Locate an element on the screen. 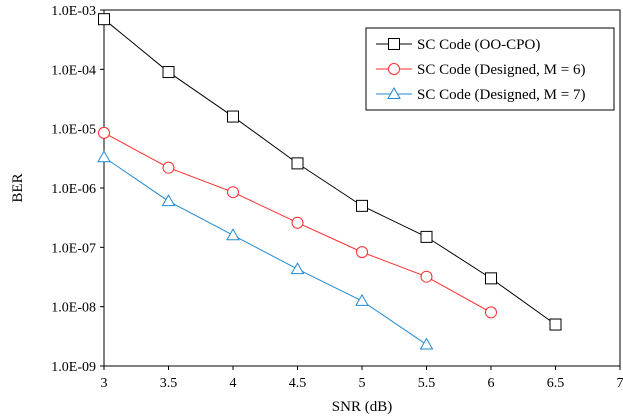 The width and height of the screenshot is (623, 417). x-tick-label: 5.5 is located at coordinates (427, 383).